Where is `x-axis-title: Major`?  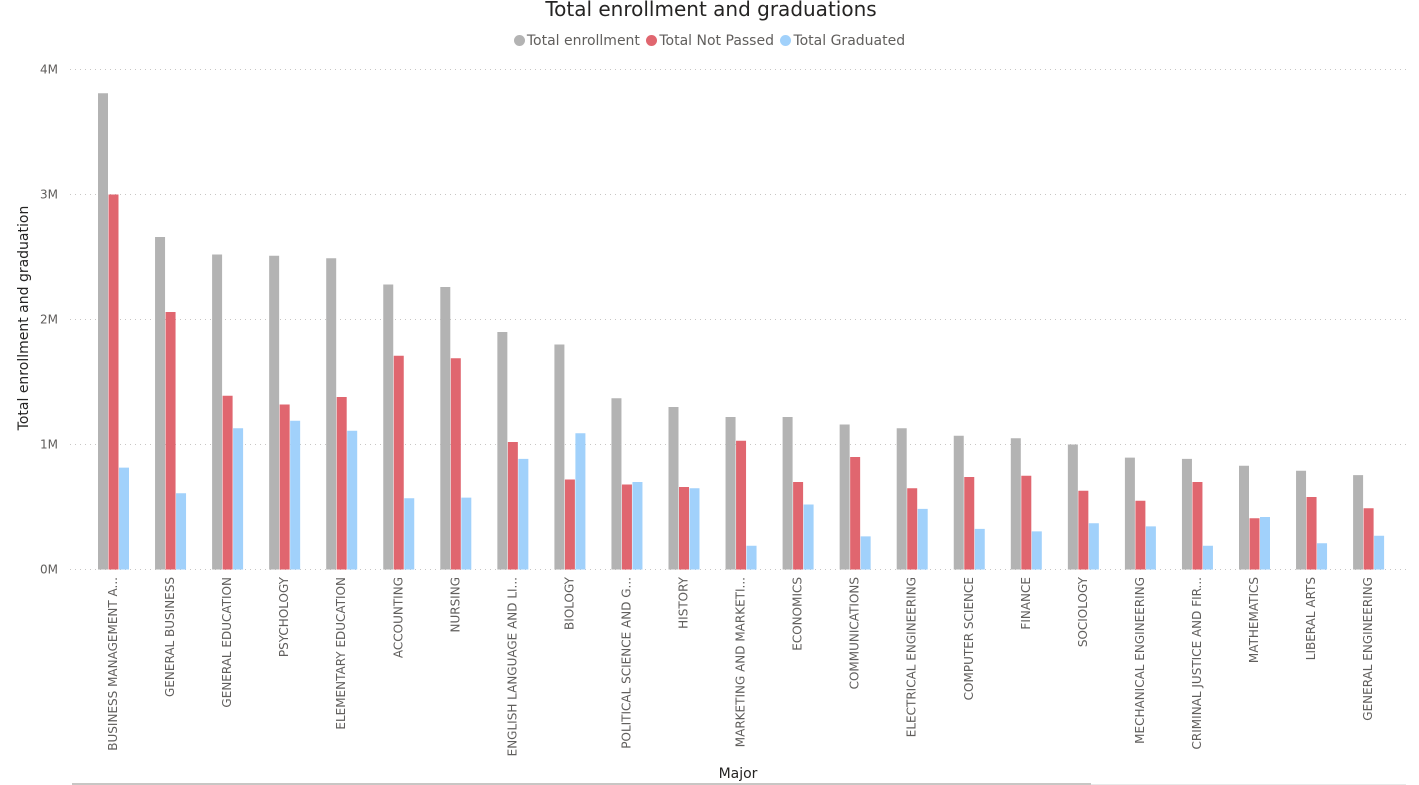
x-axis-title: Major is located at coordinates (738, 774).